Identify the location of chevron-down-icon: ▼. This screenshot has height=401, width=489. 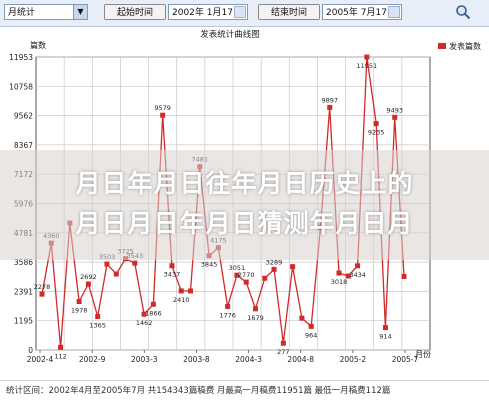
(80, 12).